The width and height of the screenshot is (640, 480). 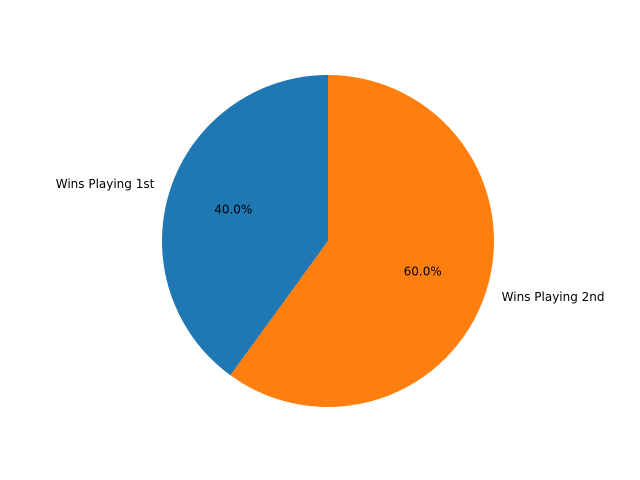 I want to click on slice-percent-label-1: 40.0%, so click(x=233, y=210).